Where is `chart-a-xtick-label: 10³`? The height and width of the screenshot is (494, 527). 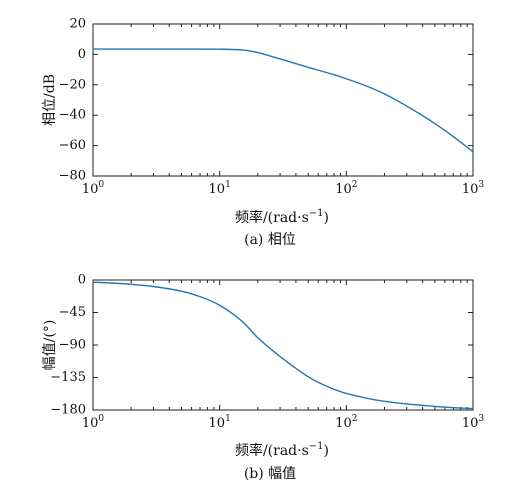 chart-a-xtick-label: 10³ is located at coordinates (473, 188).